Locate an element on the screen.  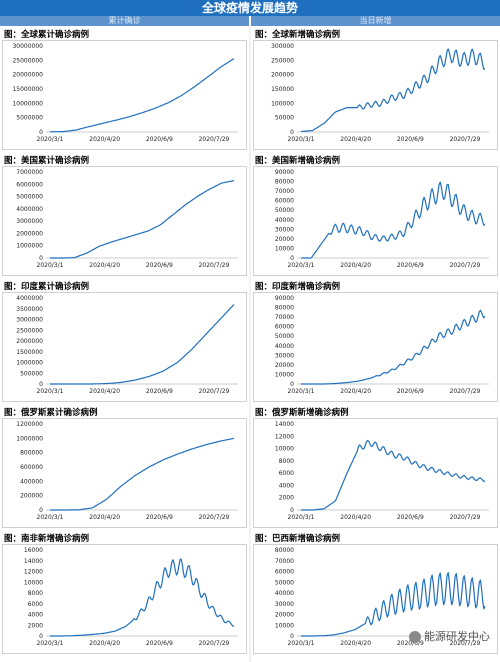
y-tick-label: 14000 is located at coordinates (33, 561).